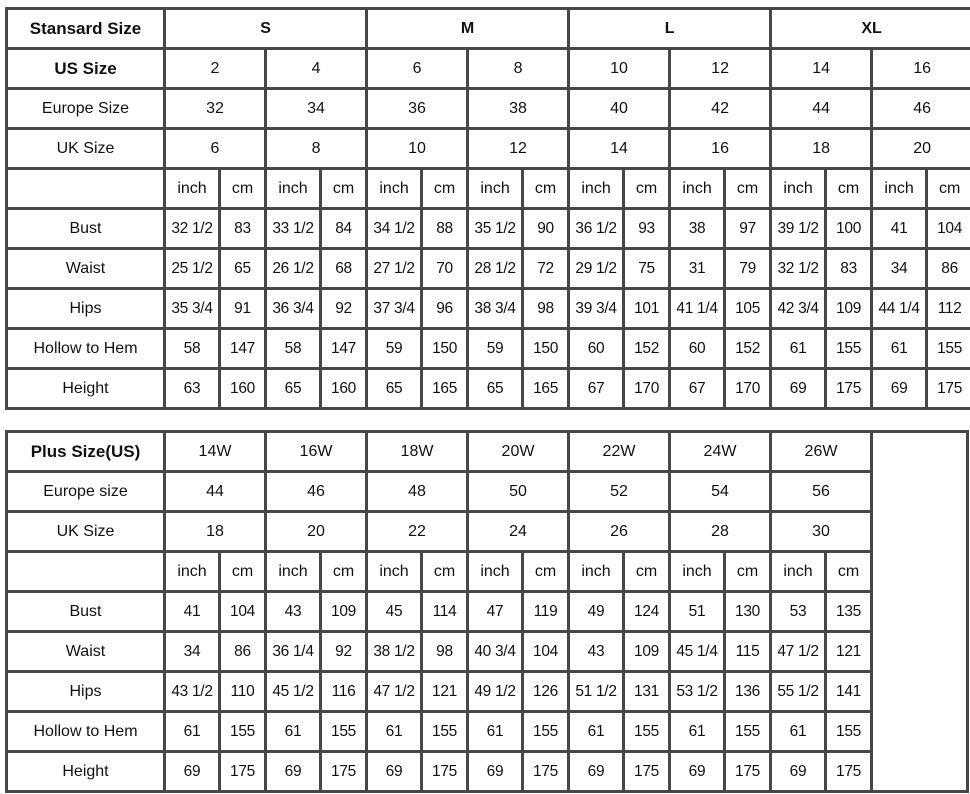 This screenshot has width=970, height=794. I want to click on measurement-value: 152, so click(647, 348).